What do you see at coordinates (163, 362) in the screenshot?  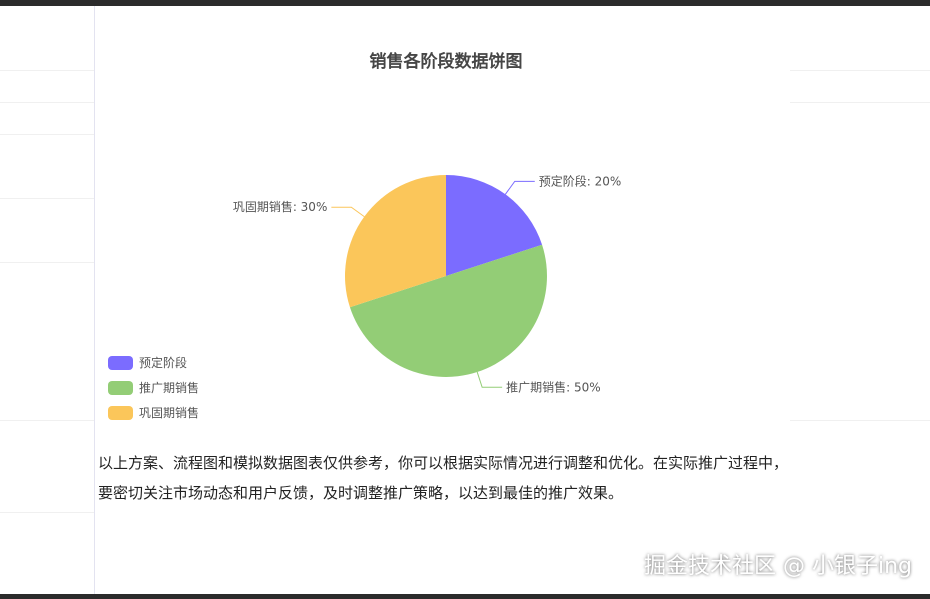 I see `legend-item: 预定阶段` at bounding box center [163, 362].